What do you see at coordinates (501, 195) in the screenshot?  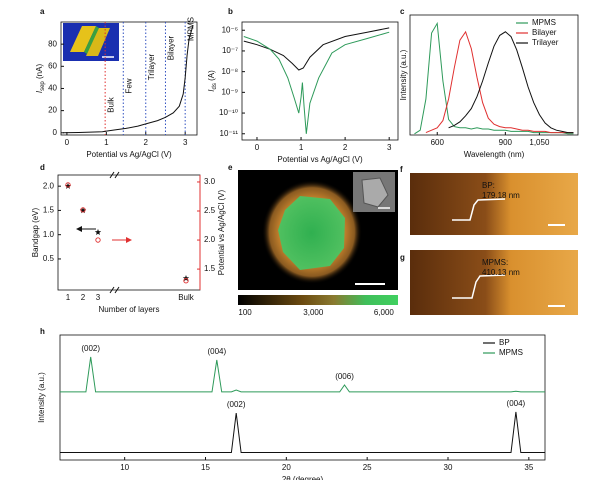 I see `height-annotation: 179.18 nm` at bounding box center [501, 195].